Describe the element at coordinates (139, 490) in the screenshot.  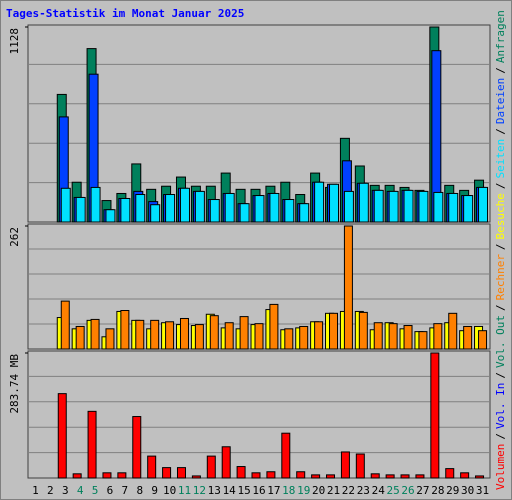
I see `x-tick-label: 8` at that location.